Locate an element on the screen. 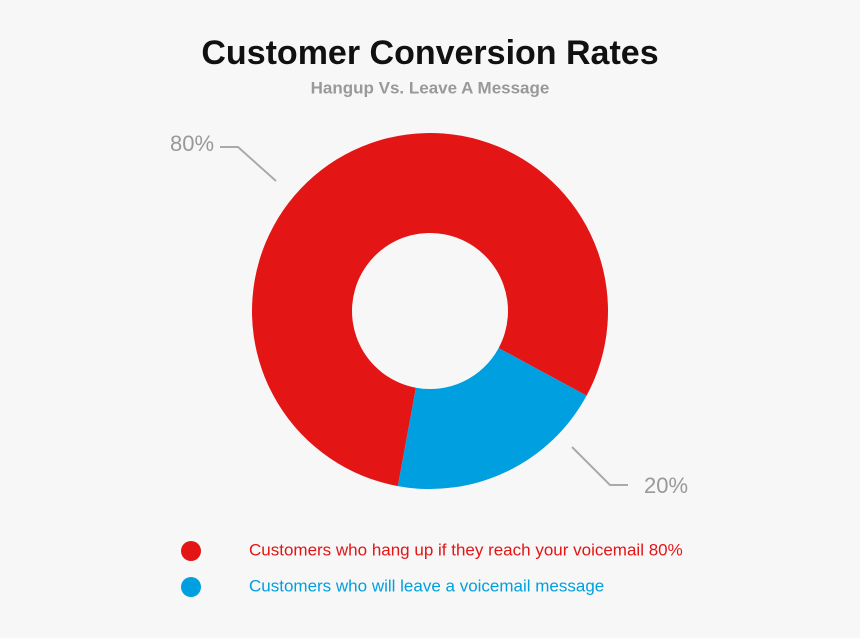 Image resolution: width=860 pixels, height=638 pixels. donut-slice is located at coordinates (492, 419).